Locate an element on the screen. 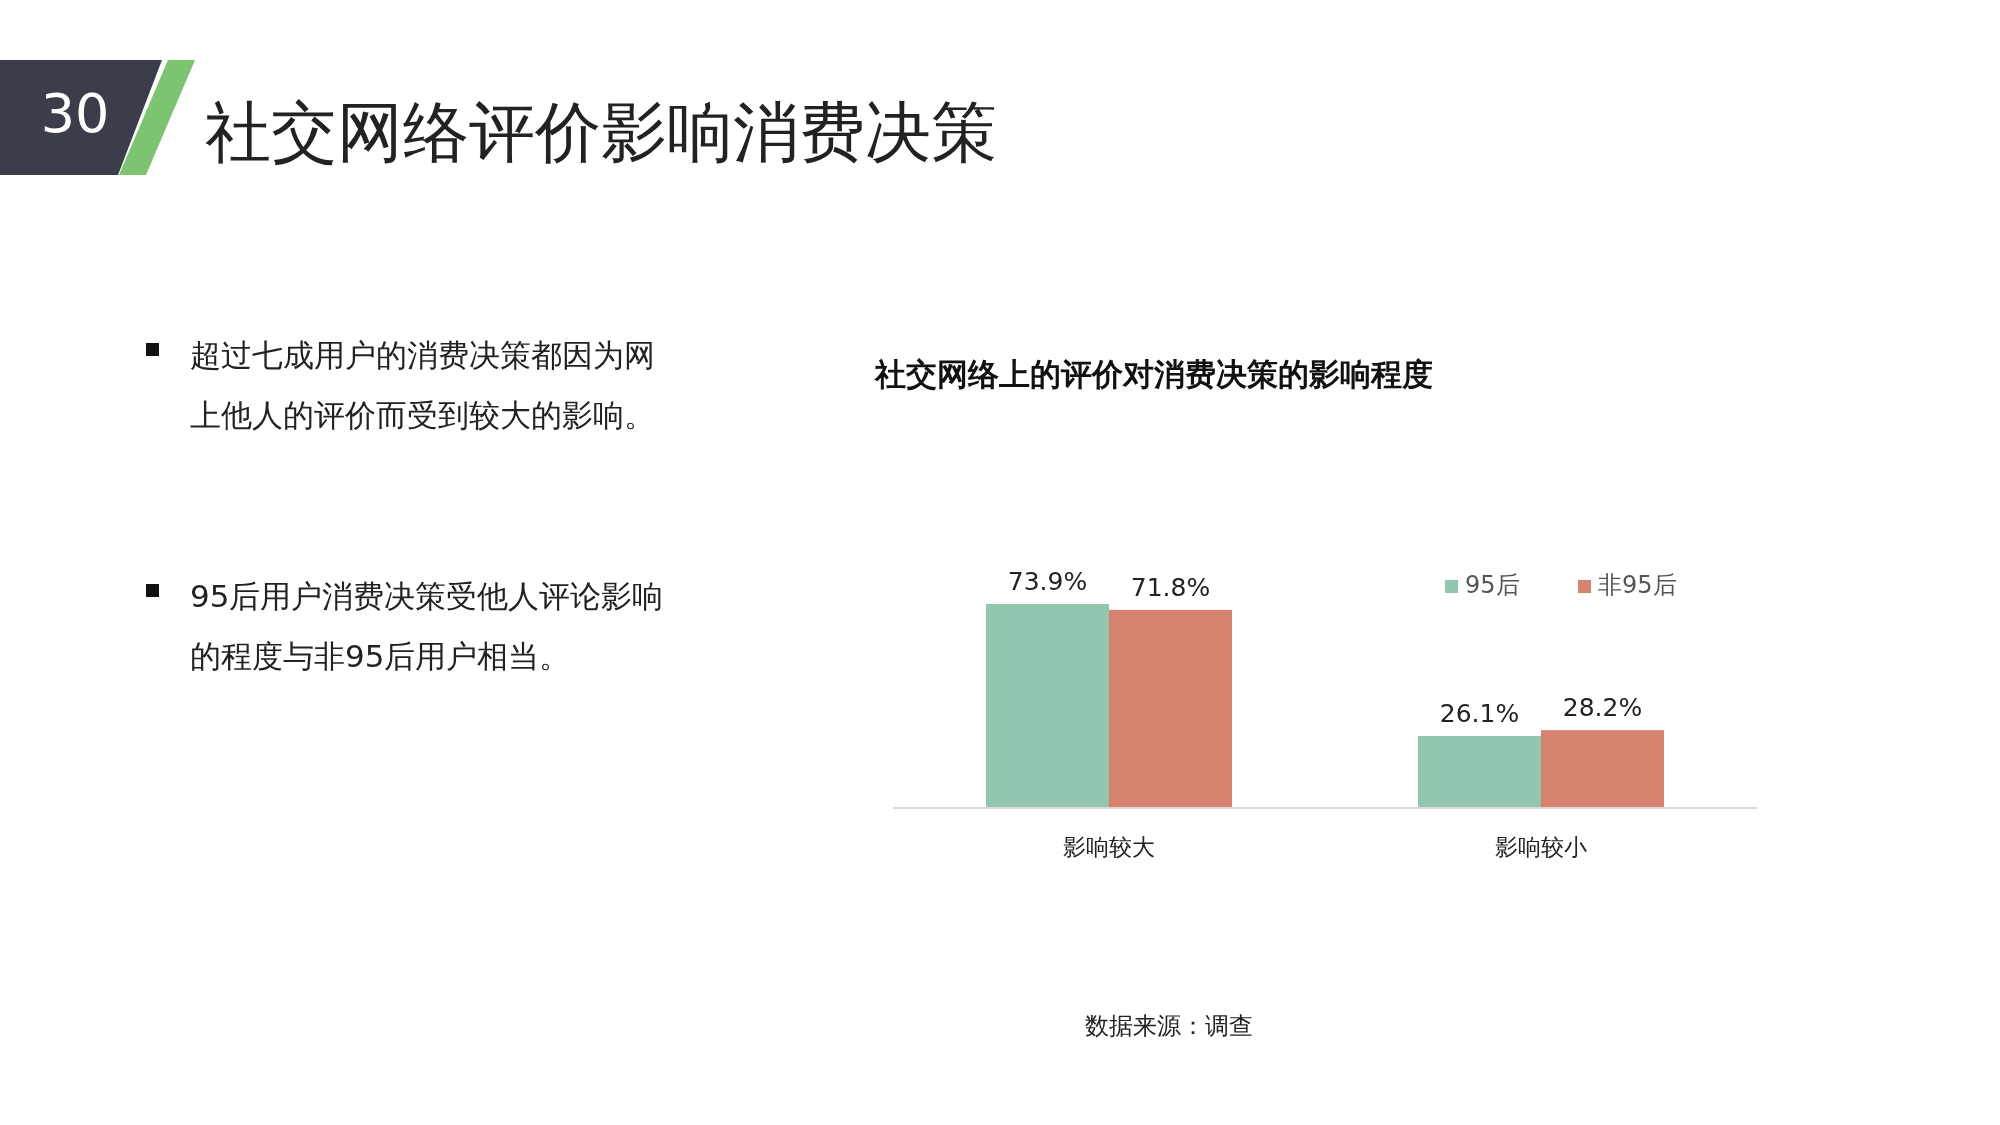 This screenshot has height=1125, width=2000. text: 30 is located at coordinates (75, 113).